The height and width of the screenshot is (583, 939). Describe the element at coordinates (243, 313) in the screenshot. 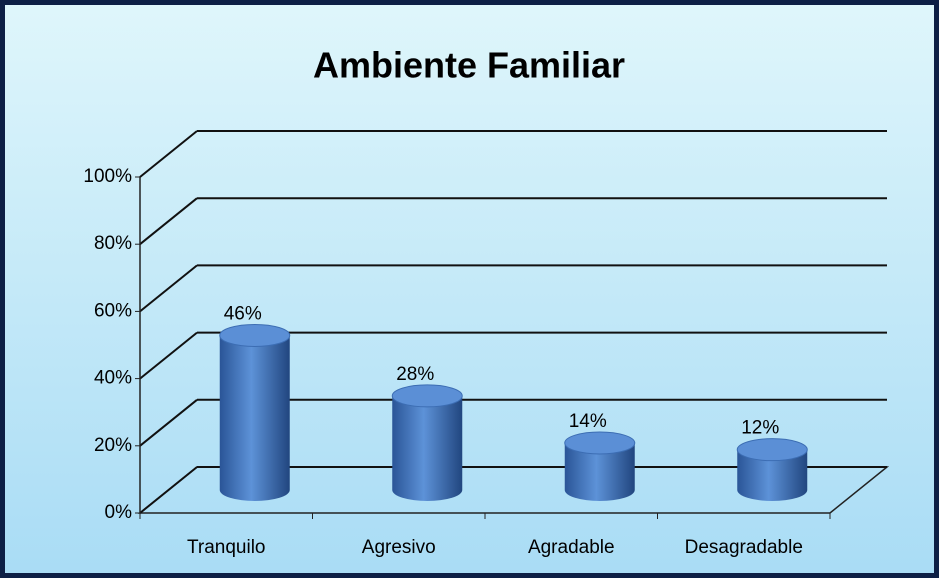

I see `data-label: 46%` at that location.